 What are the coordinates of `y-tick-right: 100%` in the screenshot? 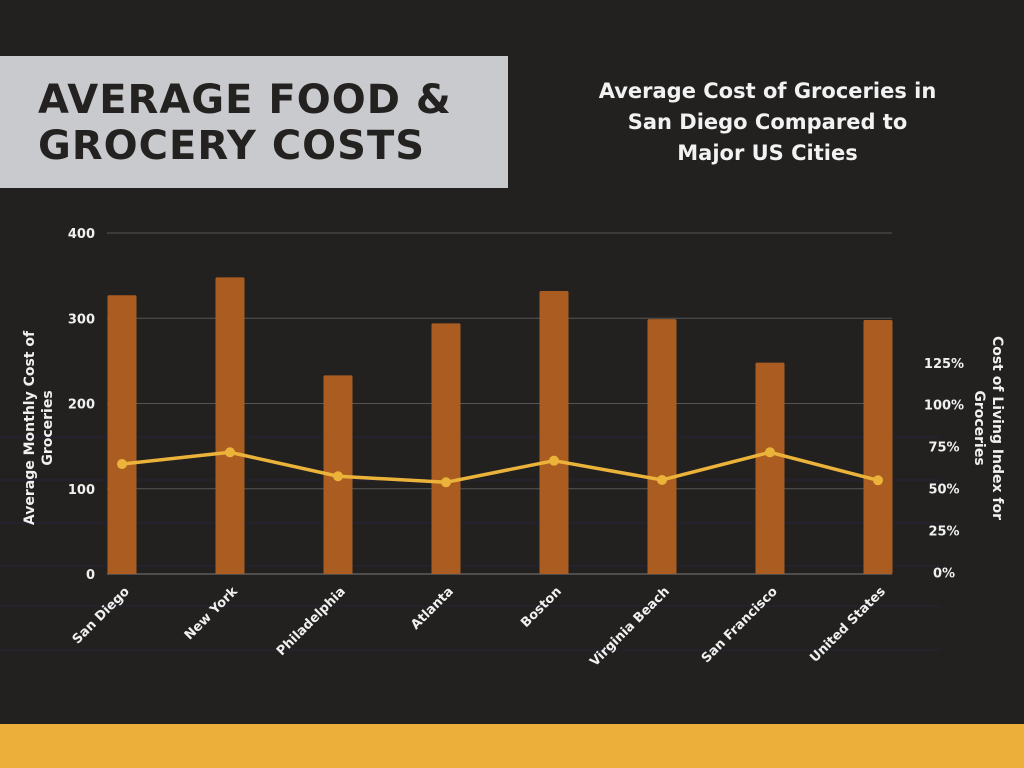 It's located at (944, 406).